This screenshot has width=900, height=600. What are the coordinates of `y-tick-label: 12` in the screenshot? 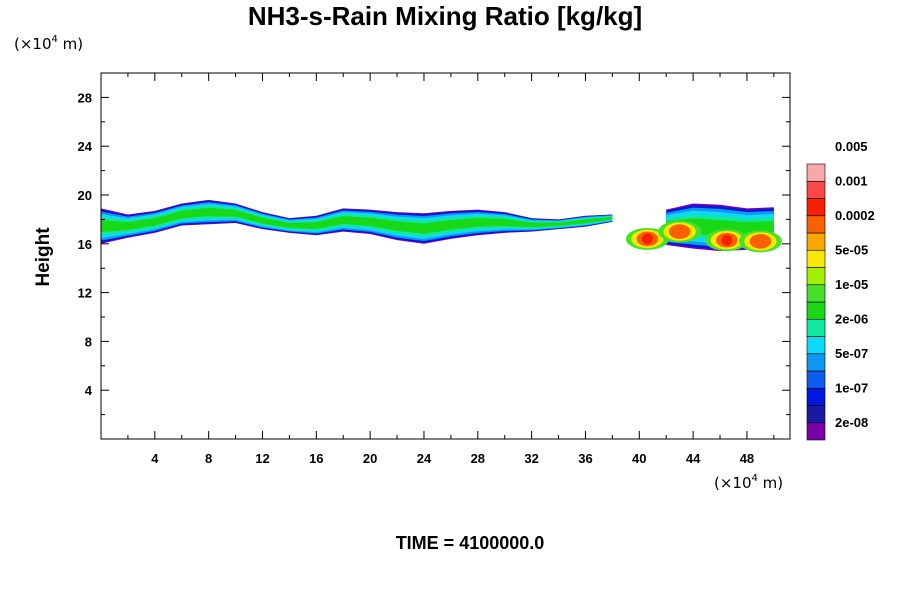 It's located at (85, 293).